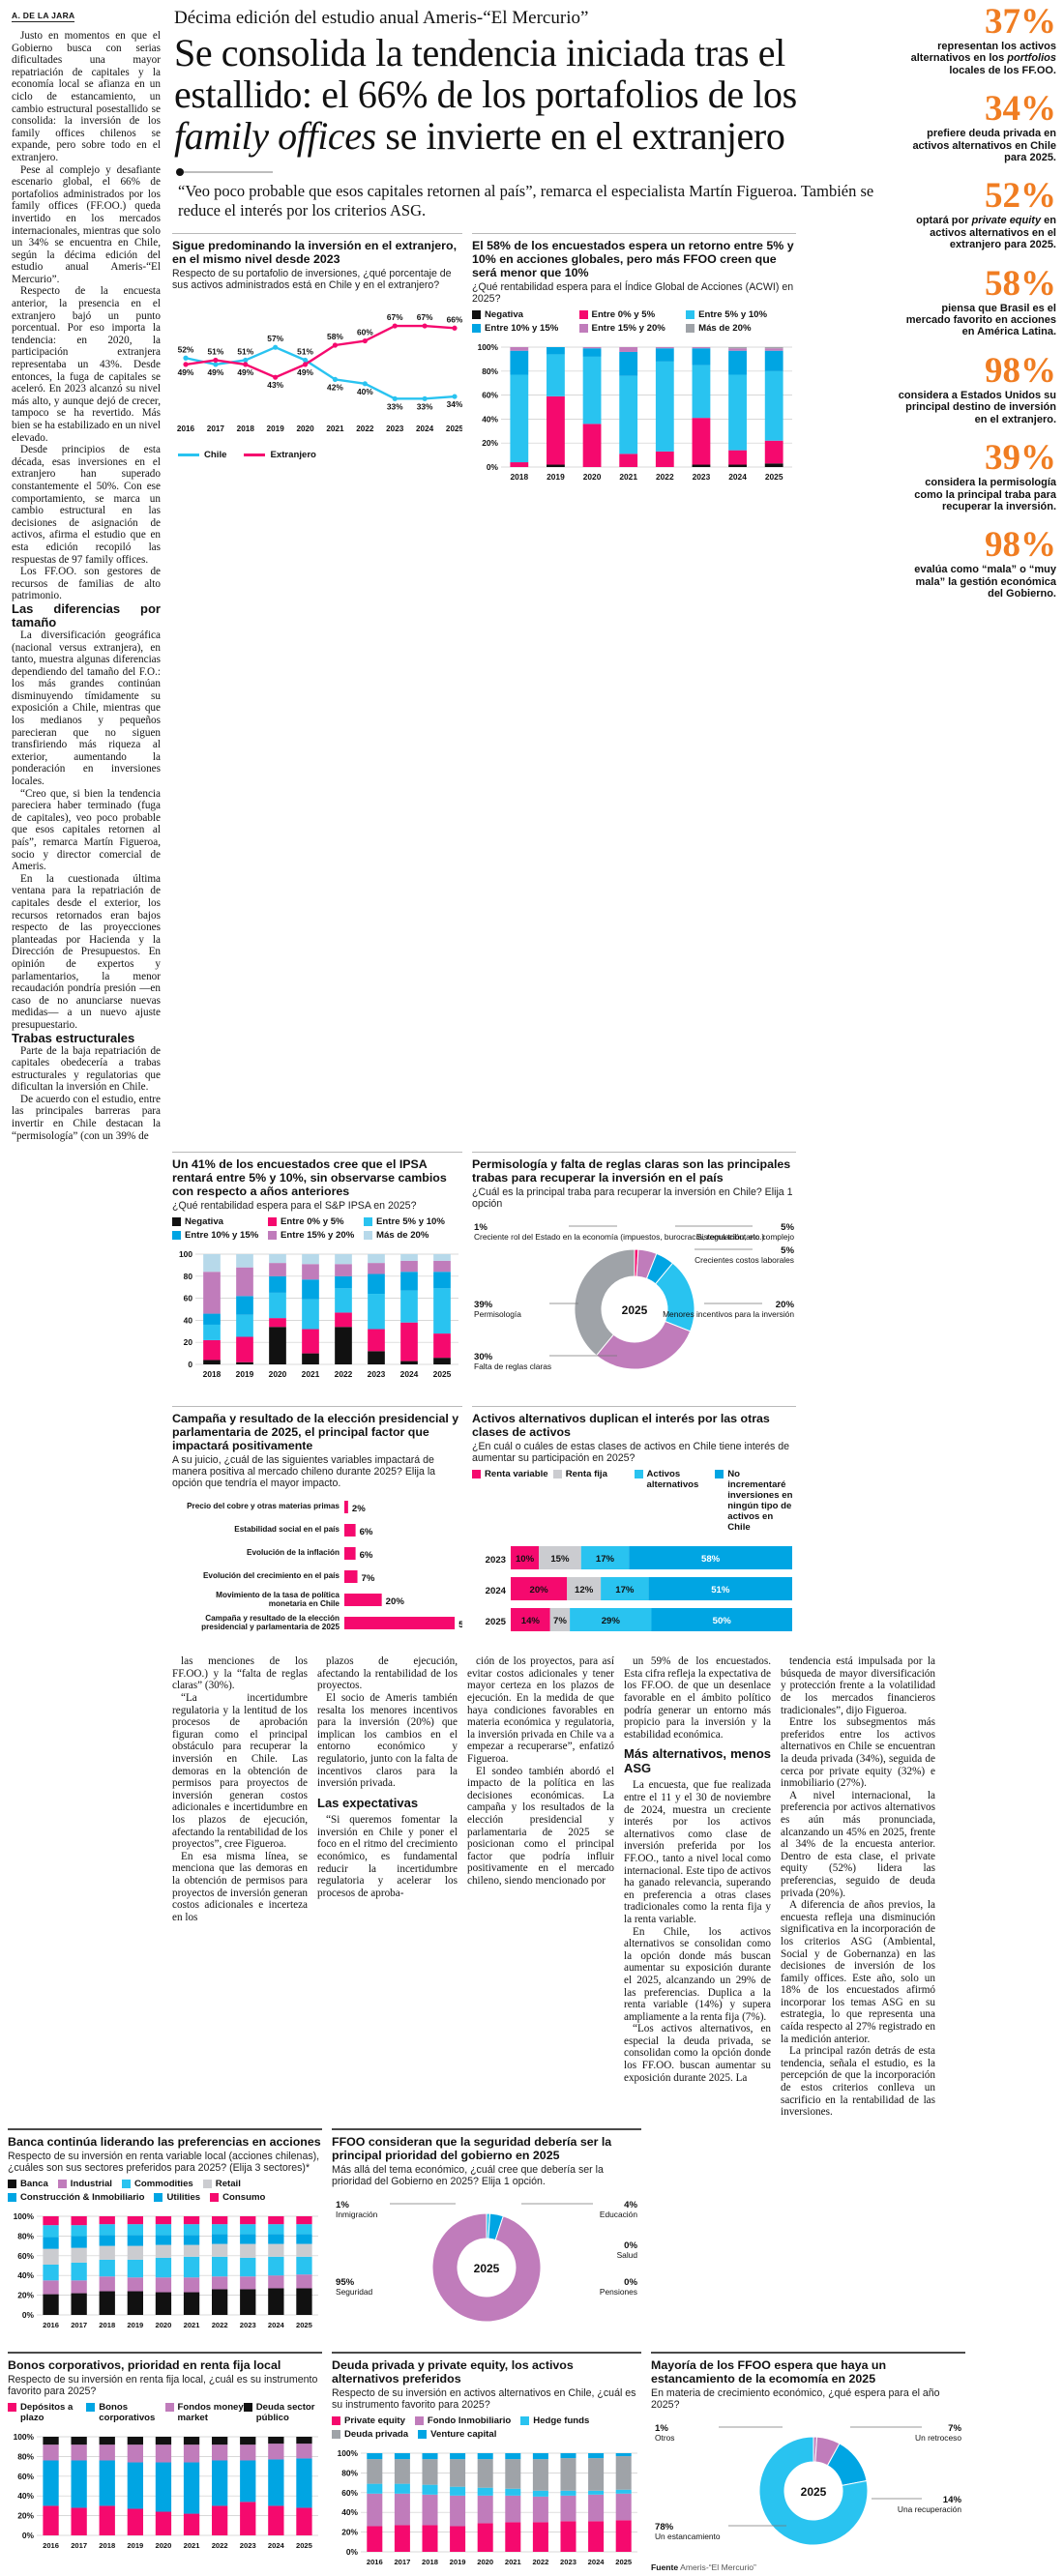 Image resolution: width=1064 pixels, height=2576 pixels. Describe the element at coordinates (354, 2292) in the screenshot. I see `donut-slice-label: Seguridad` at that location.